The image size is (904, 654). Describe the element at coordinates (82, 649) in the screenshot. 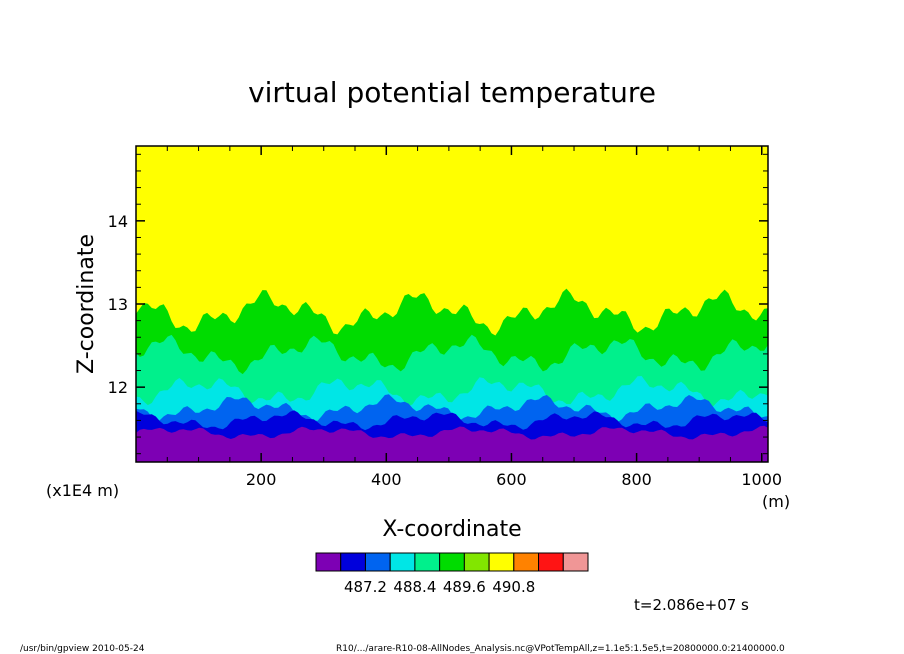

I see `footer-left: /usr/bin/gpview 2010-05-24` at that location.